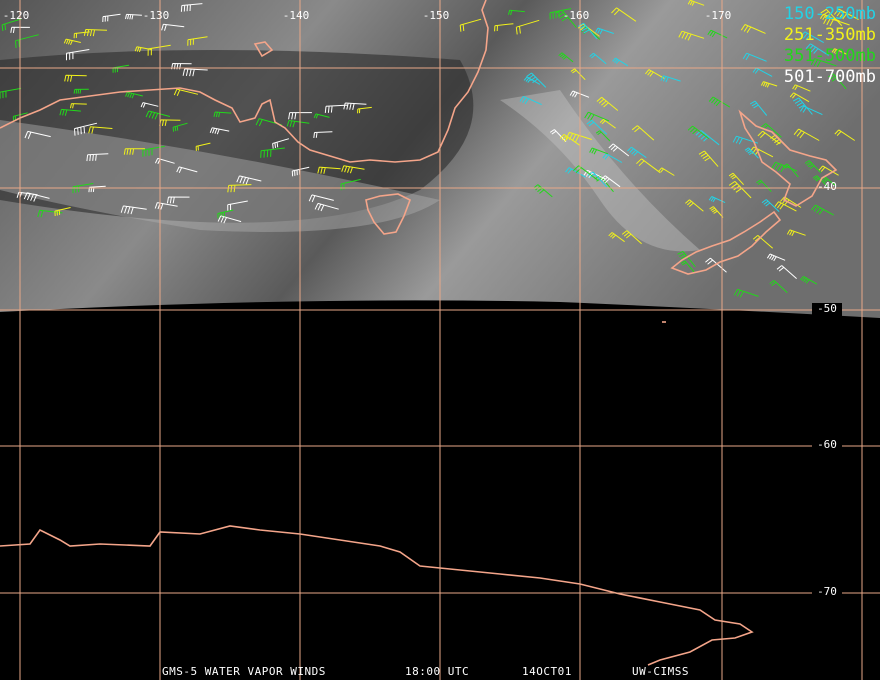 The image size is (880, 680). What do you see at coordinates (156, 15) in the screenshot?
I see `longitude-label: -130` at bounding box center [156, 15].